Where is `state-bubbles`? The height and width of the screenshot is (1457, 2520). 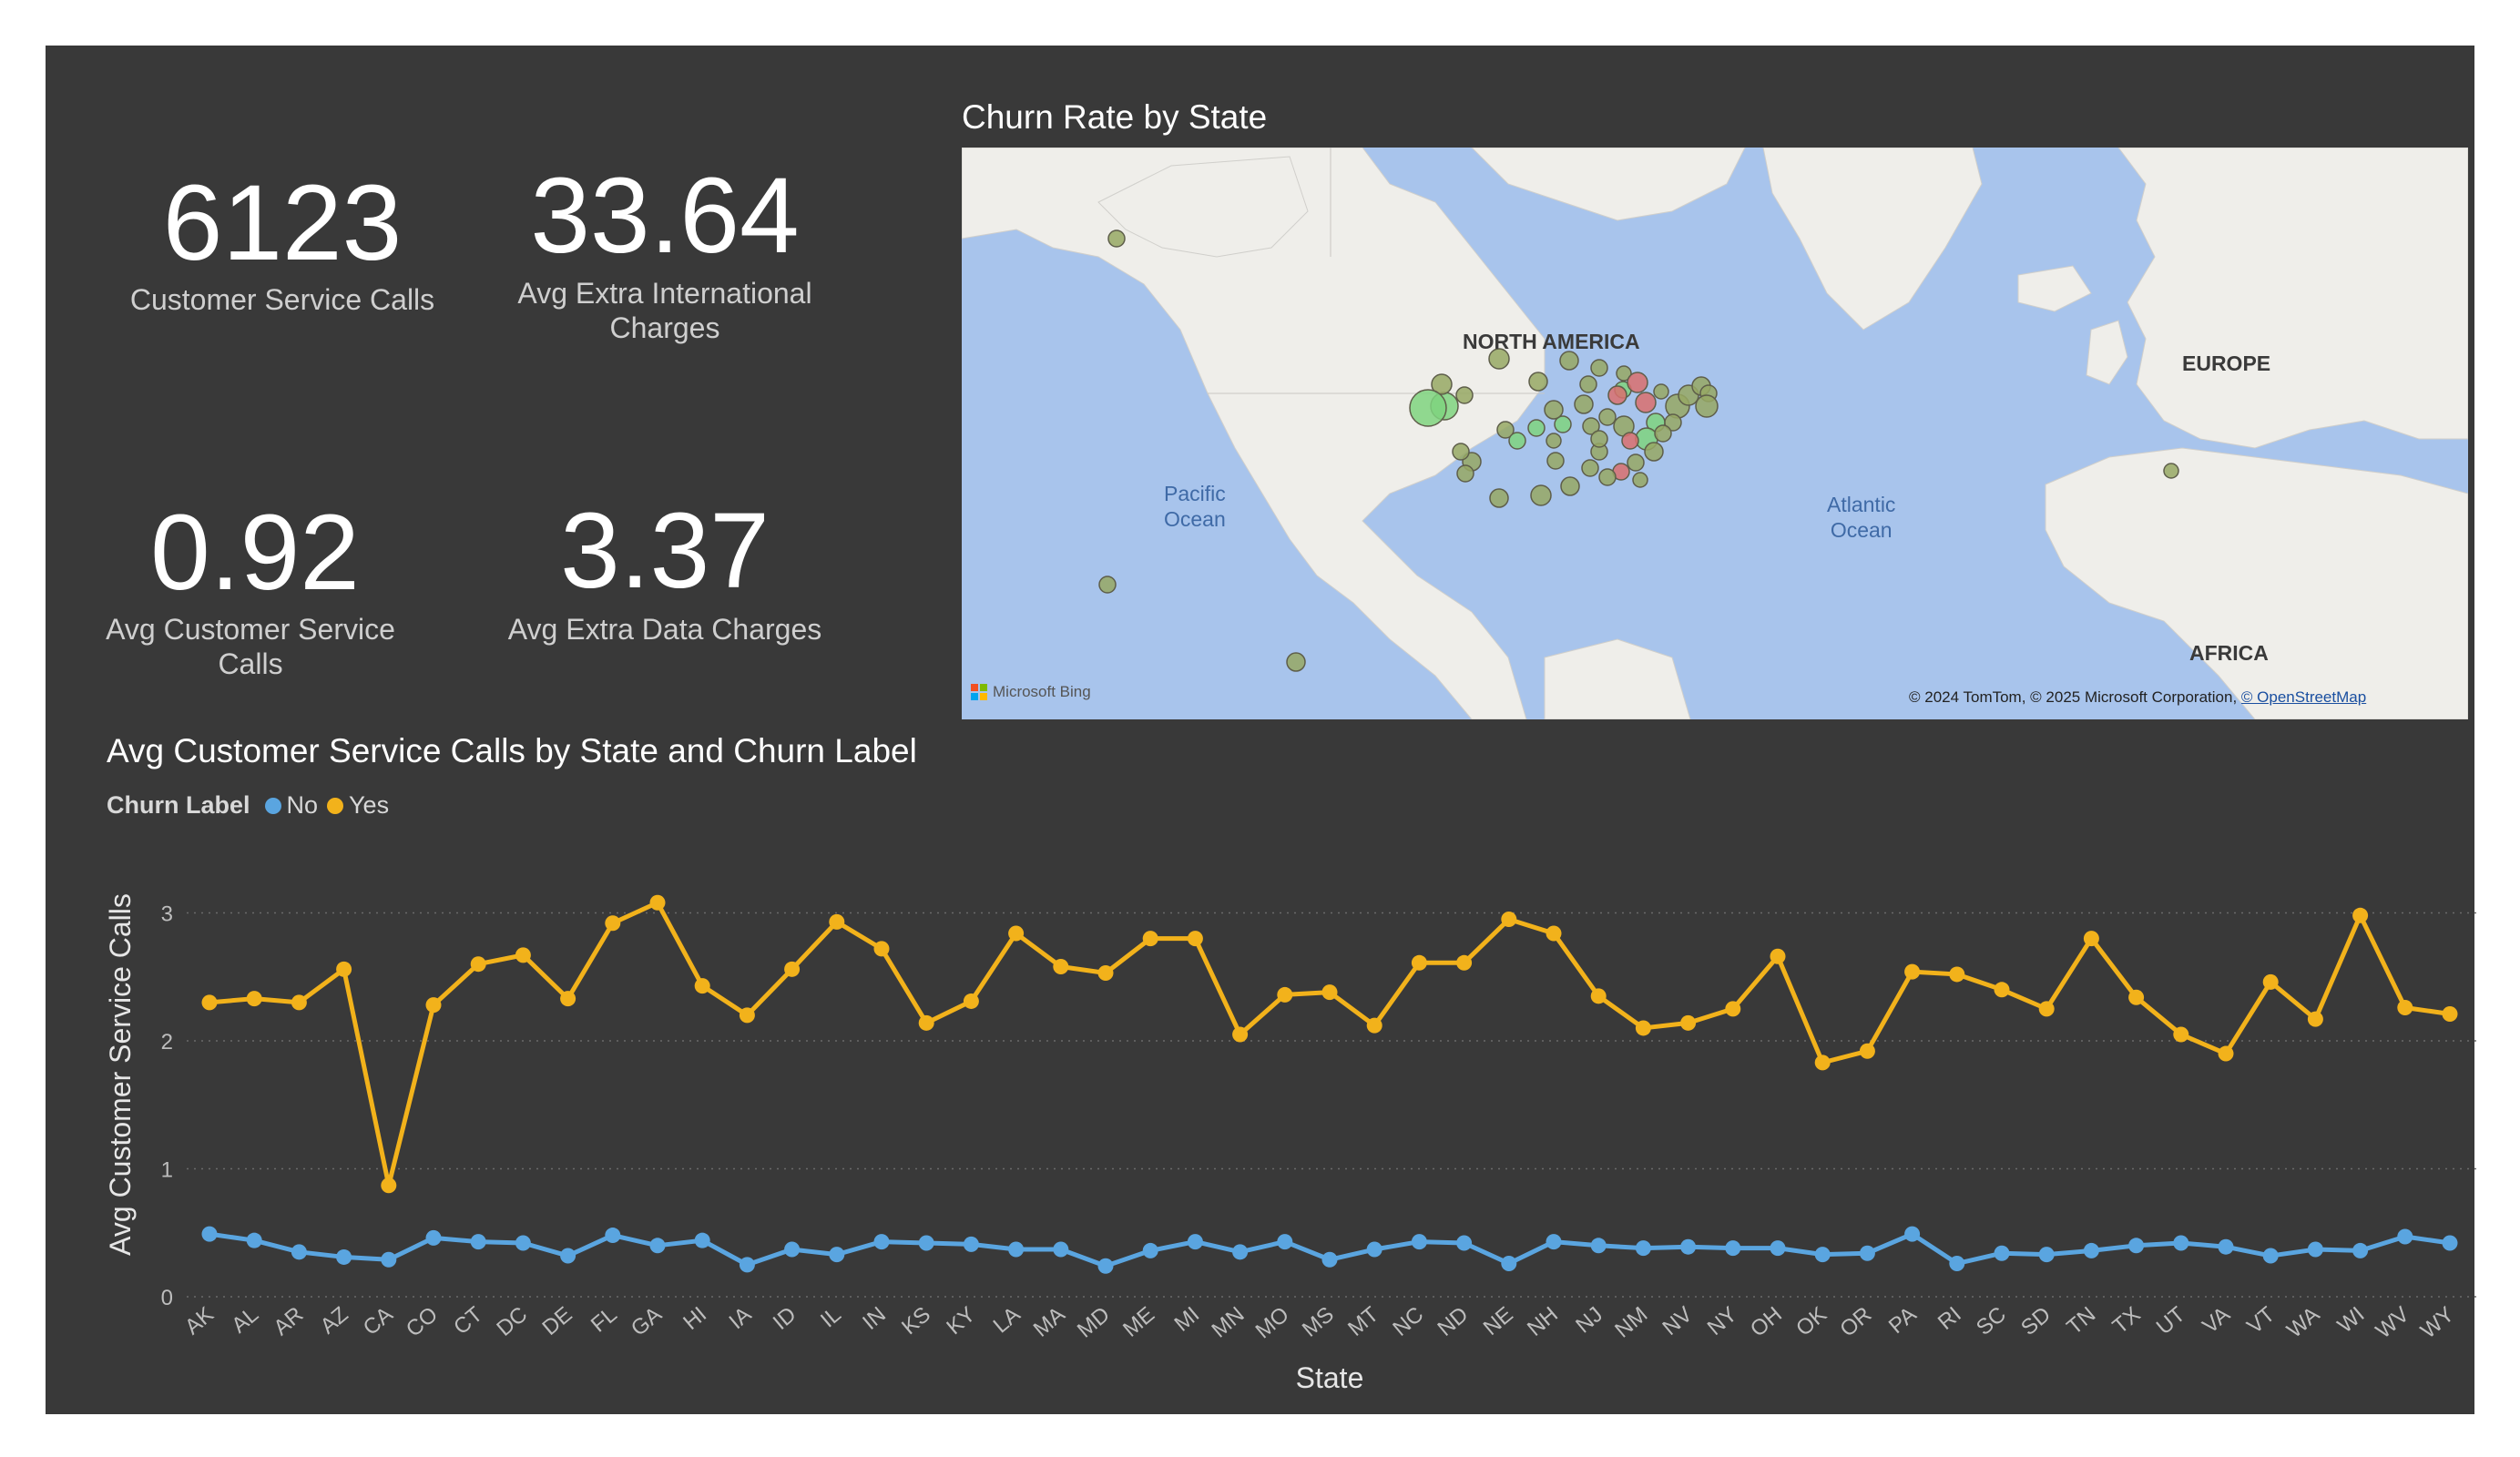
state-bubbles is located at coordinates (1638, 451).